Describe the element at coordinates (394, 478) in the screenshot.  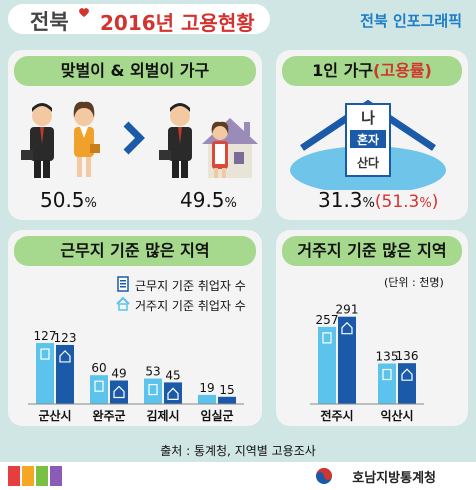
I see `agency-name: 호남지방통계청` at that location.